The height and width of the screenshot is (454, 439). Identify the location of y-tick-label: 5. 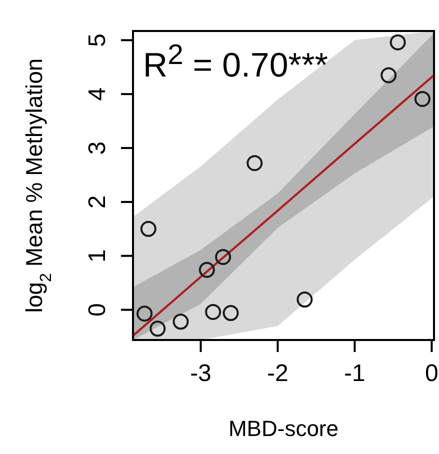
(97, 40).